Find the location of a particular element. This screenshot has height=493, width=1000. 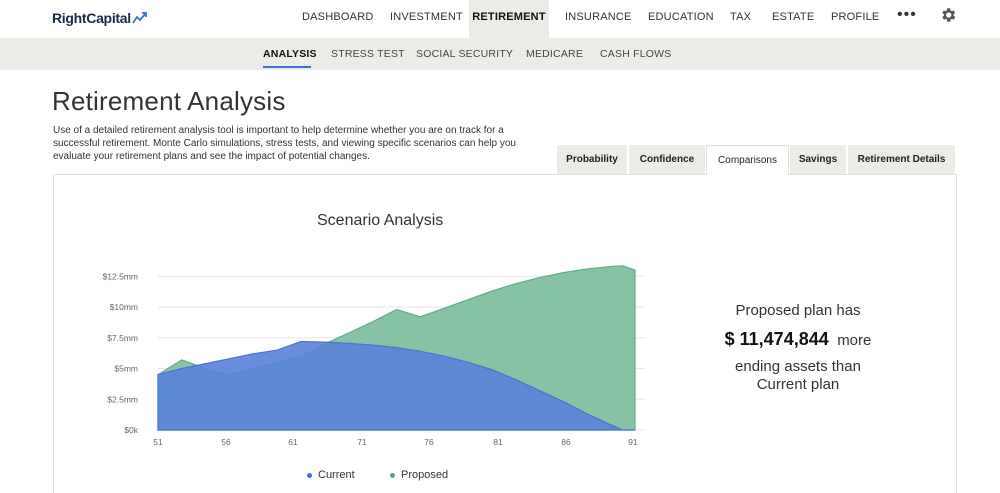

summary-intro: Proposed plan has is located at coordinates (798, 310).